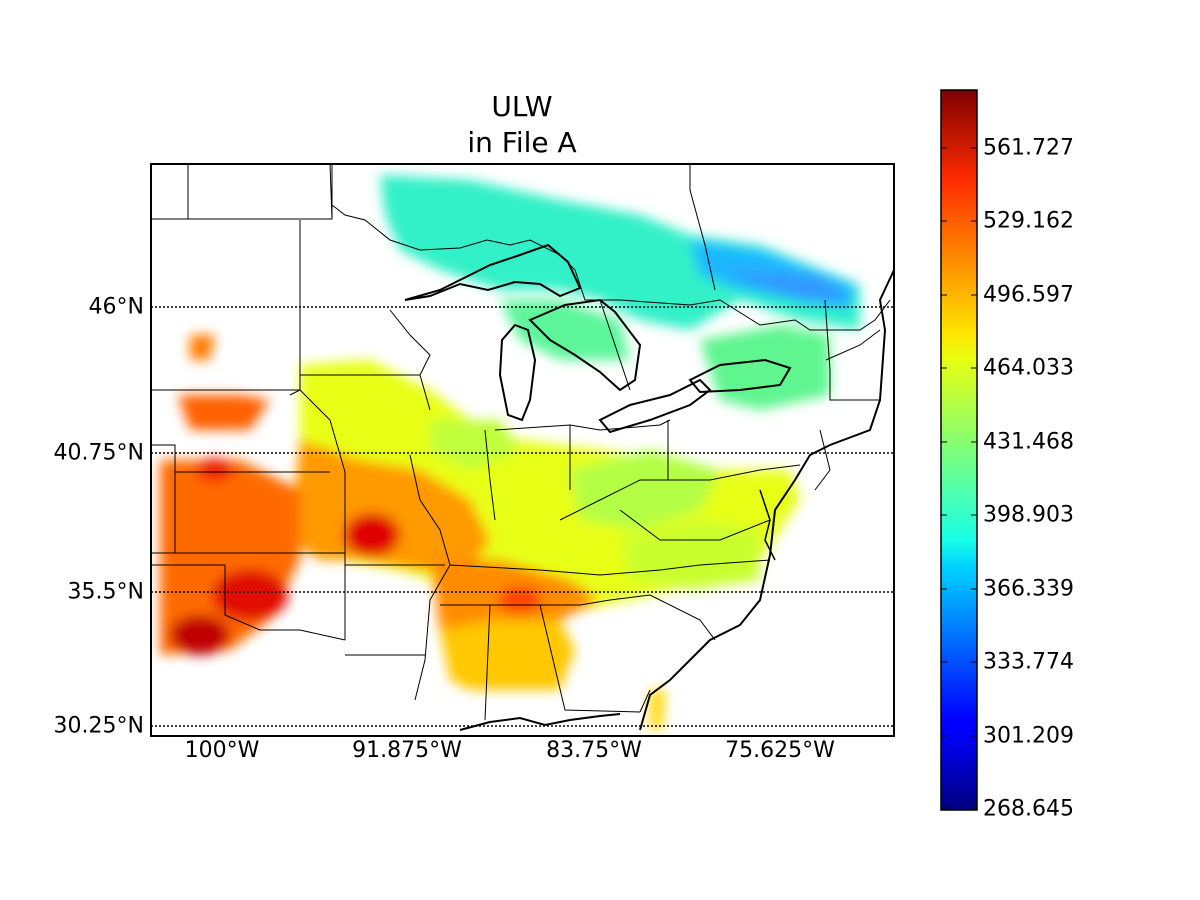 The height and width of the screenshot is (900, 1200). What do you see at coordinates (594, 750) in the screenshot?
I see `lon-label-83-75: 83.75°W` at bounding box center [594, 750].